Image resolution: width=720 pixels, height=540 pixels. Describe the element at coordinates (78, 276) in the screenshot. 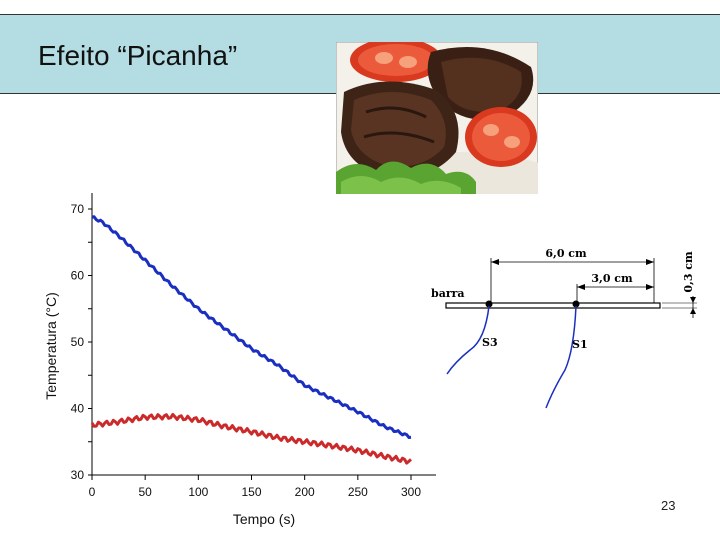

I see `y-tick-label: 60` at that location.